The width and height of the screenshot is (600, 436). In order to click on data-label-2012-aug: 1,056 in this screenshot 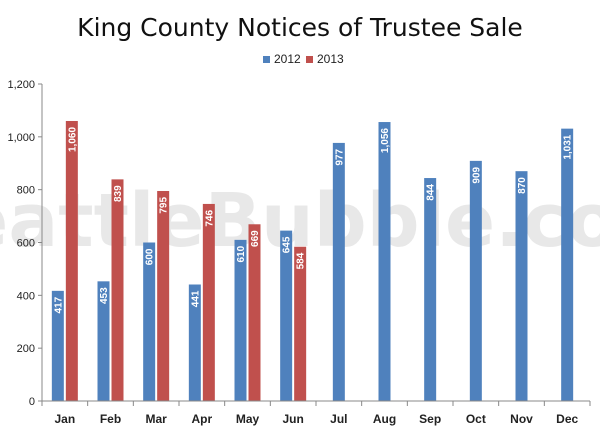, I will do `click(385, 140)`.